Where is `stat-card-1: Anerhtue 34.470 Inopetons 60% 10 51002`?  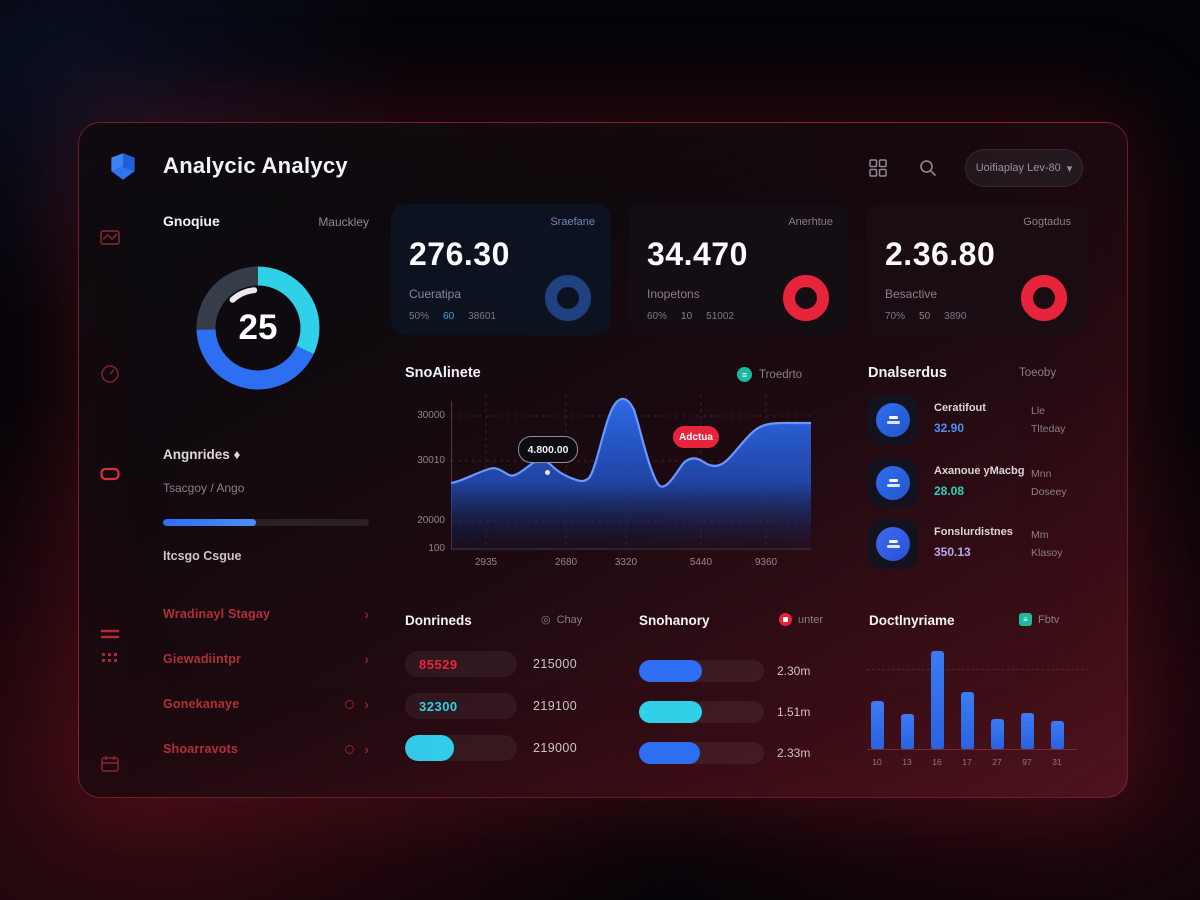 stat-card-1: Anerhtue 34.470 Inopetons 60% 10 51002 is located at coordinates (739, 269).